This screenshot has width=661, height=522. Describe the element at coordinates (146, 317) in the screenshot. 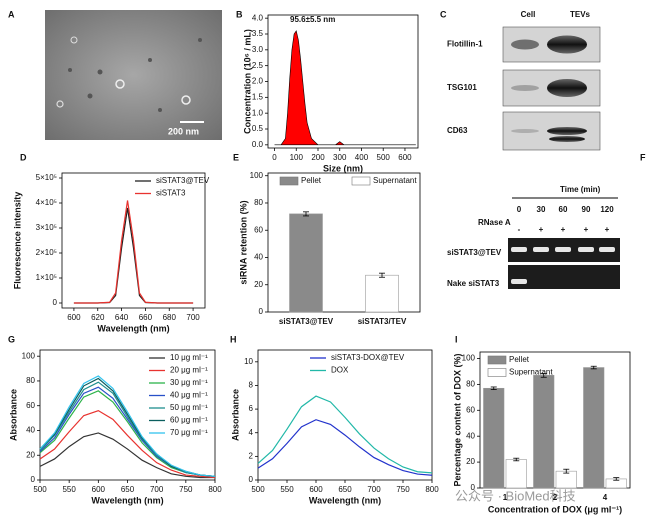

I see `x-tick-label: 660` at that location.